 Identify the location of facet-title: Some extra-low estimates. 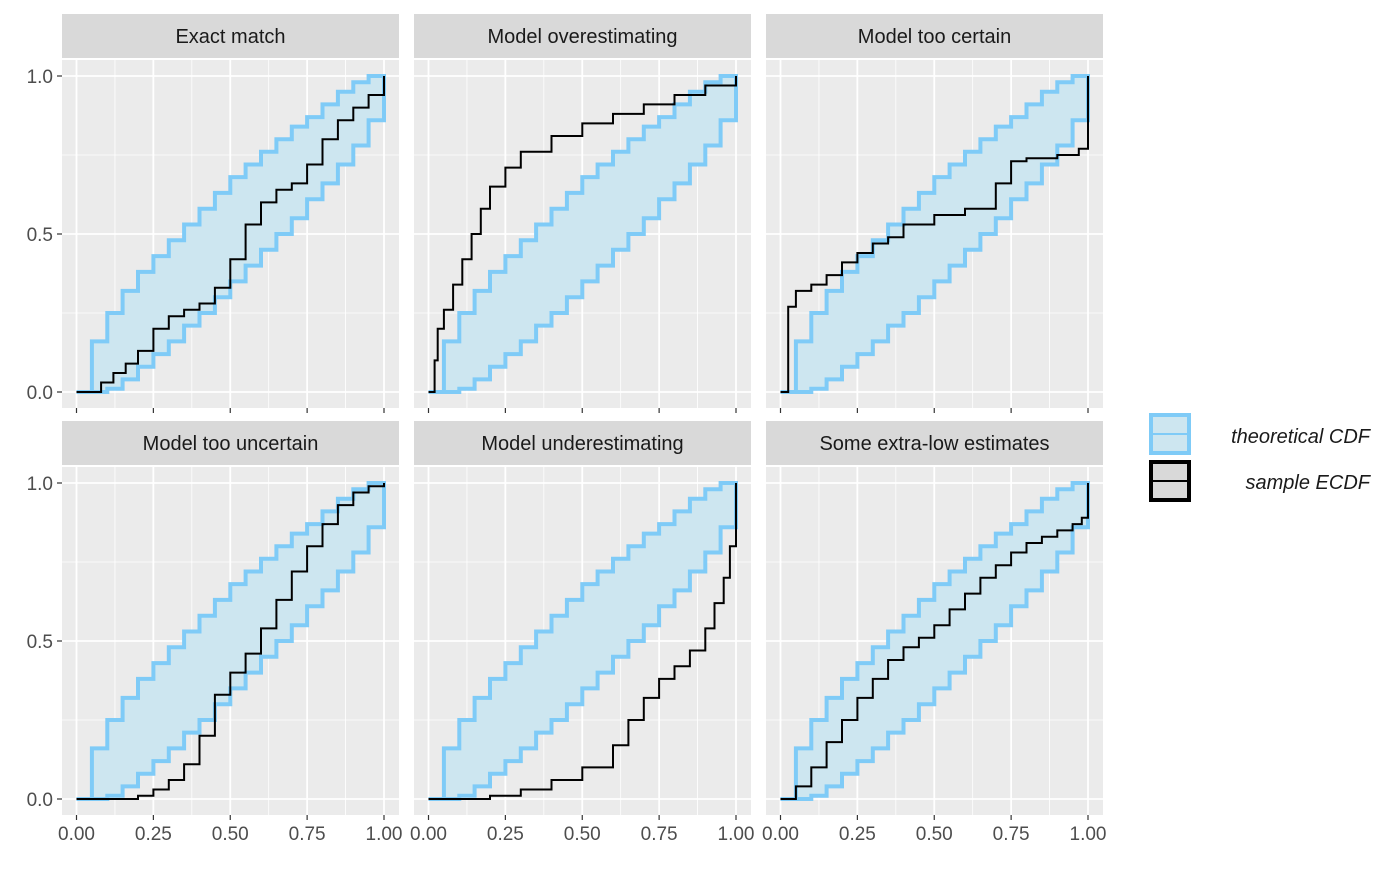
(934, 444).